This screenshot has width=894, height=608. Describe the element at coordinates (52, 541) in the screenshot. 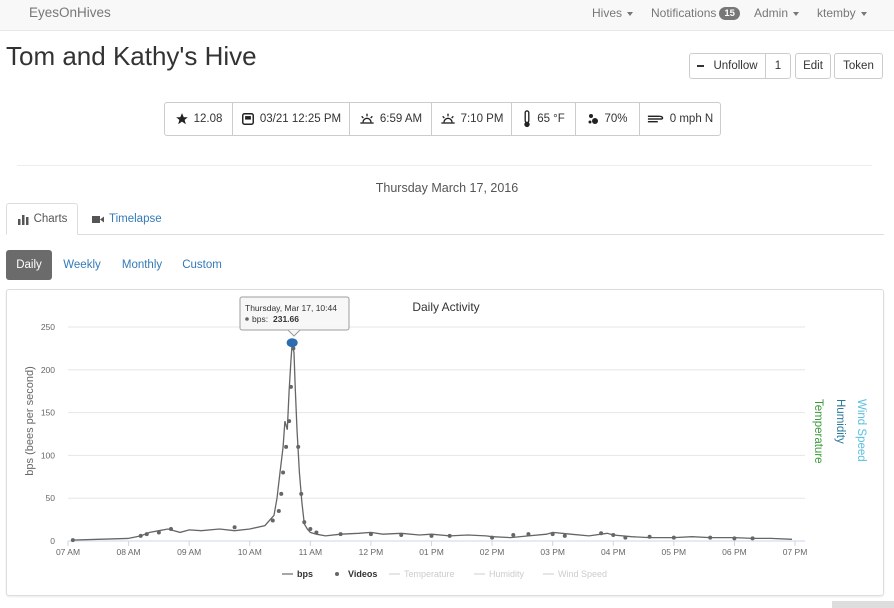

I see `y-tick-label: 0` at that location.